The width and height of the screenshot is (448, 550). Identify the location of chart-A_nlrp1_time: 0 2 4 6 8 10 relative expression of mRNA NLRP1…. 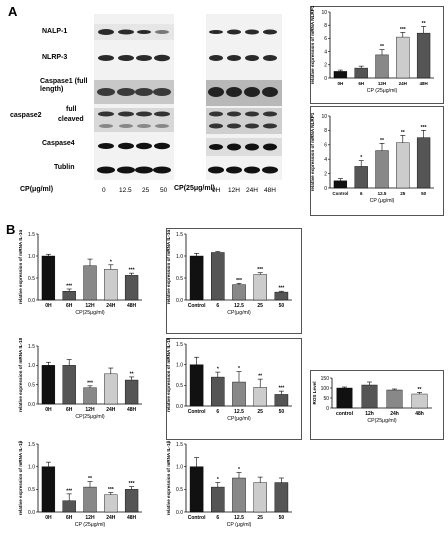
(372, 49).